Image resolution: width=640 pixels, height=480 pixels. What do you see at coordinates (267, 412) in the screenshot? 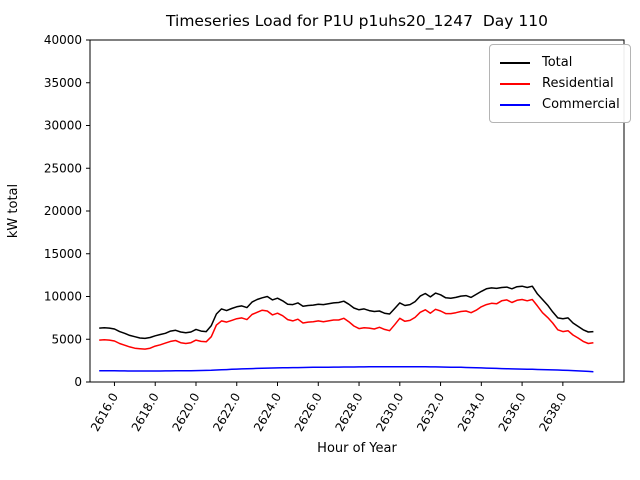
I see `x-tick-label: 2624.0` at bounding box center [267, 412].